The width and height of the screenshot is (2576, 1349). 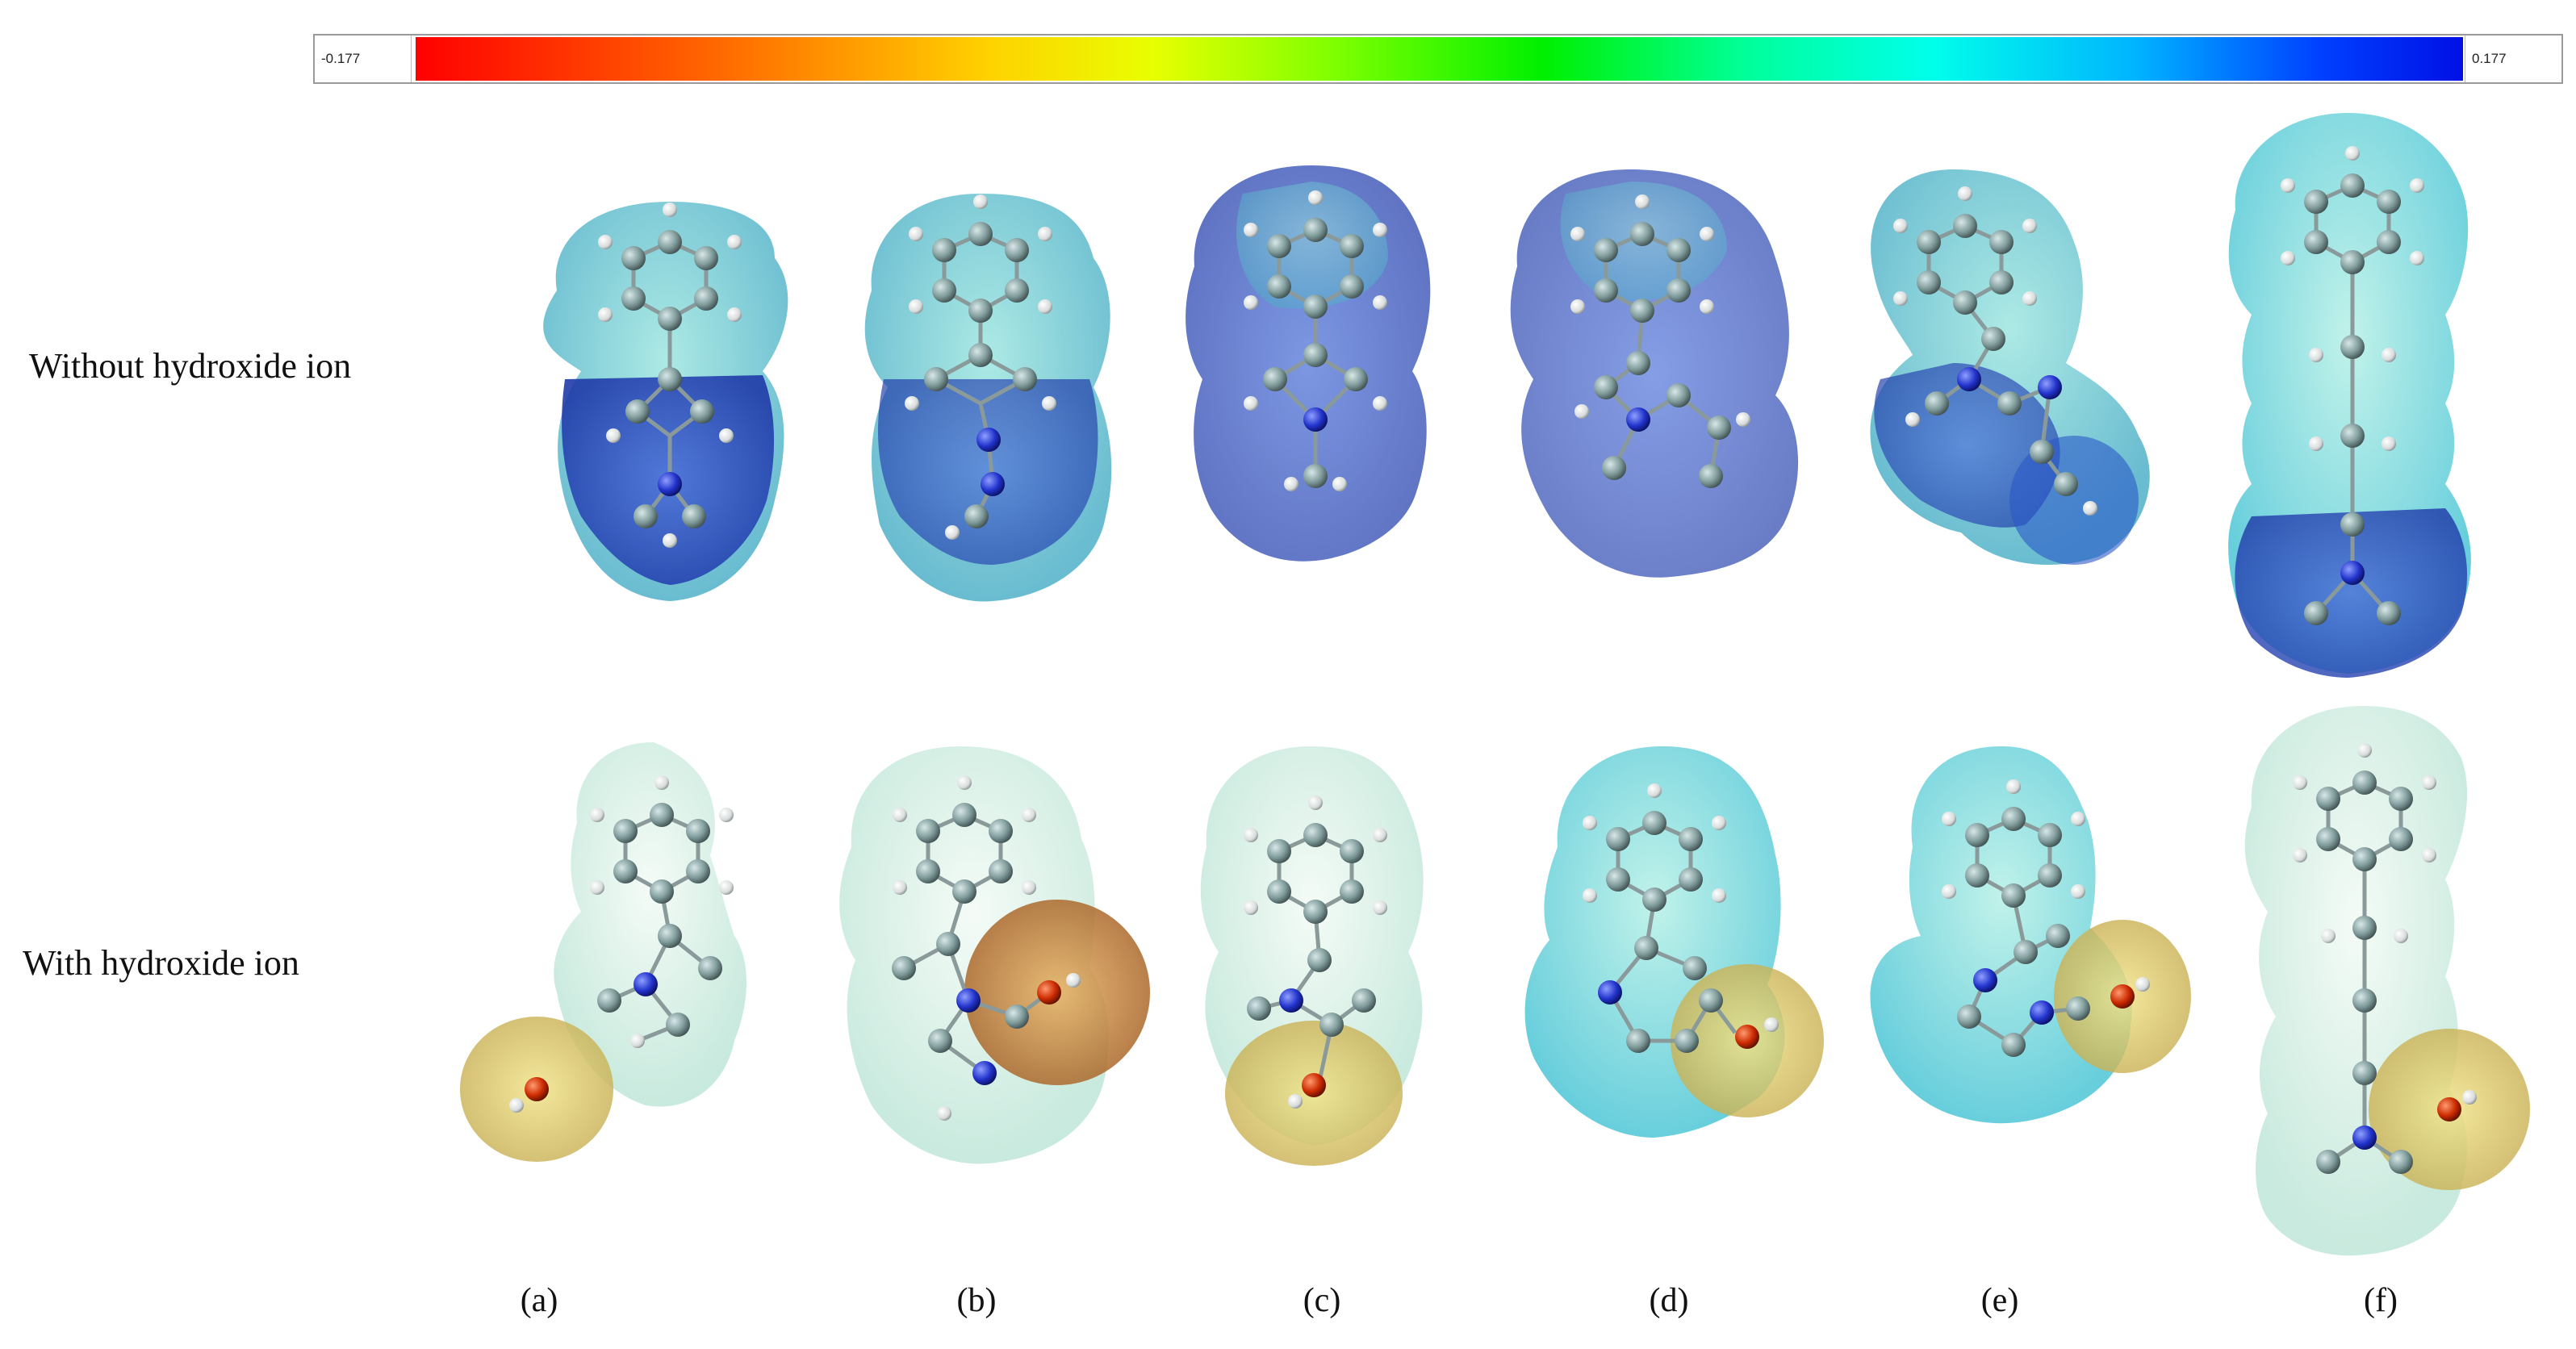 I want to click on panel-label-c: (c), so click(x=1322, y=1300).